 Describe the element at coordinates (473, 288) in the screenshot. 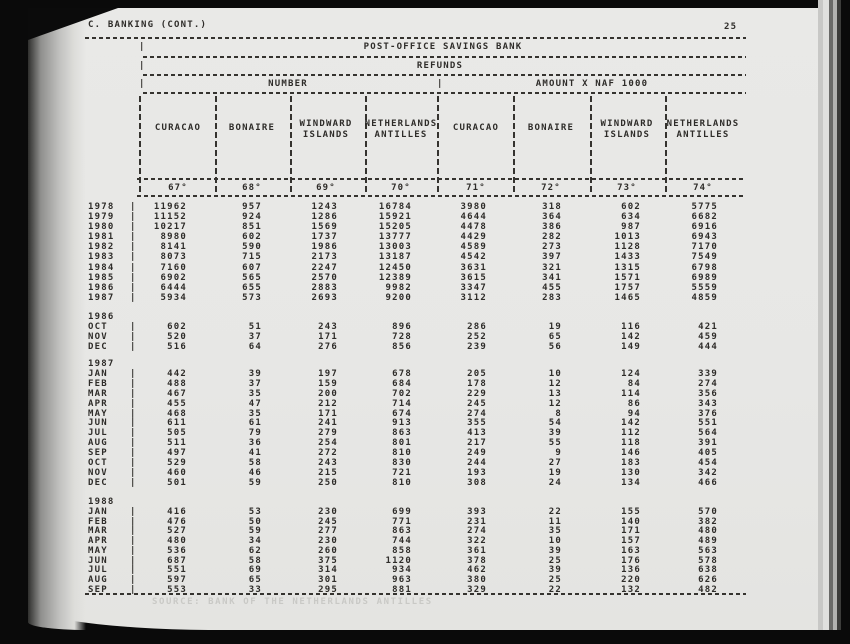

I see `cell-value: 3347` at that location.